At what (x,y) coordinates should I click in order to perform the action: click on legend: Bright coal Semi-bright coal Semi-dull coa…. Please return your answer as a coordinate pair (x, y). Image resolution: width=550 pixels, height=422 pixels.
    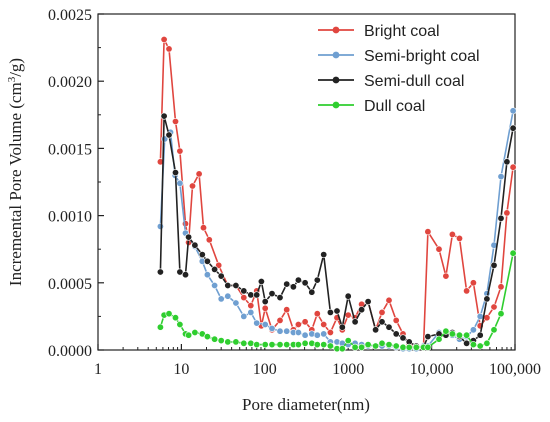
    Looking at the image, I should click on (399, 69).